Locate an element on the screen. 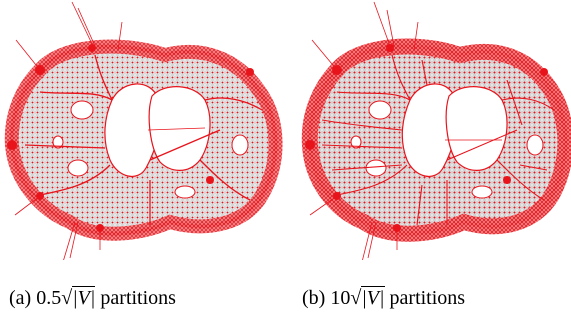 Image resolution: width=571 pixels, height=323 pixels. caption-b-coefficient: 10 is located at coordinates (340, 298).